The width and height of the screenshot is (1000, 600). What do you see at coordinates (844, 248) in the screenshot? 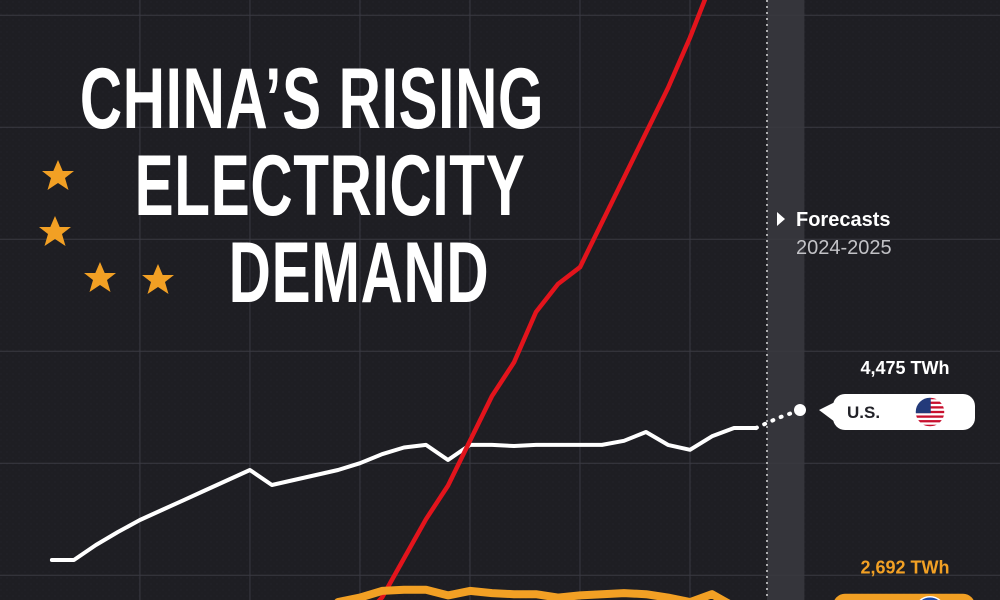
I see `forecast-period: 2024-2025` at bounding box center [844, 248].